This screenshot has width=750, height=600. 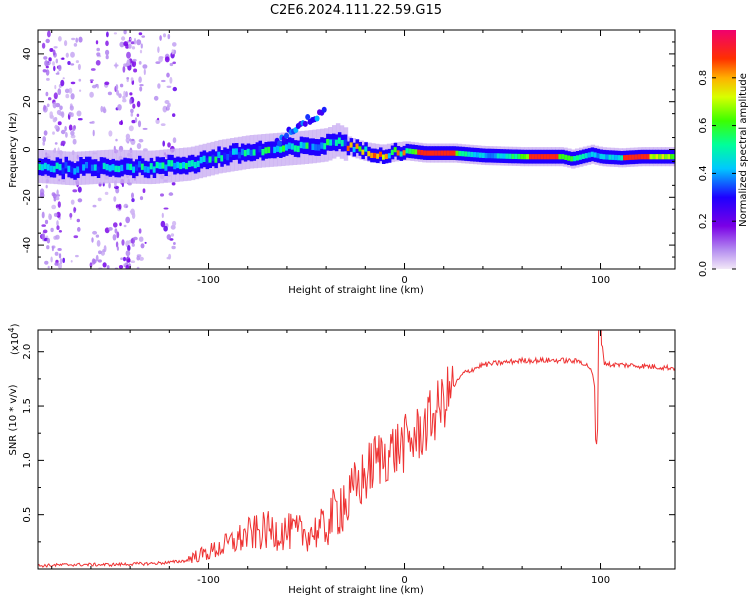 What do you see at coordinates (27, 149) in the screenshot?
I see `y-tick-label: 0` at bounding box center [27, 149].